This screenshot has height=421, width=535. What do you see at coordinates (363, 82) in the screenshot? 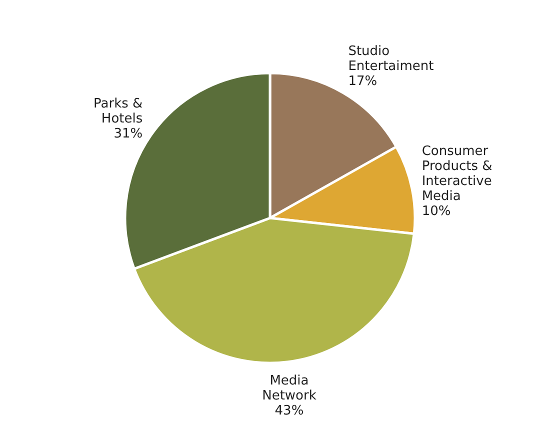
I see `data-label: 17%` at bounding box center [363, 82].